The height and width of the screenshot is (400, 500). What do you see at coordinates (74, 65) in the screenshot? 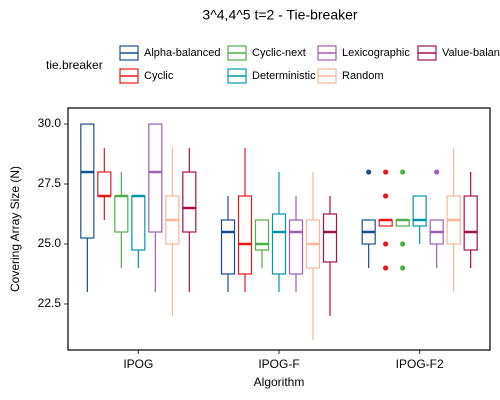
I see `legend-title: tie.breaker` at bounding box center [74, 65].